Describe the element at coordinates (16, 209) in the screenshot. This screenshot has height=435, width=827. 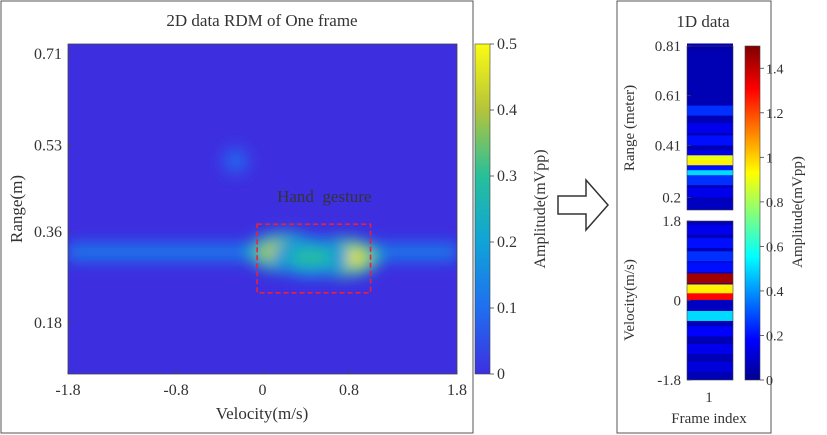
I see `rdm-y-label: Range(m)` at that location.